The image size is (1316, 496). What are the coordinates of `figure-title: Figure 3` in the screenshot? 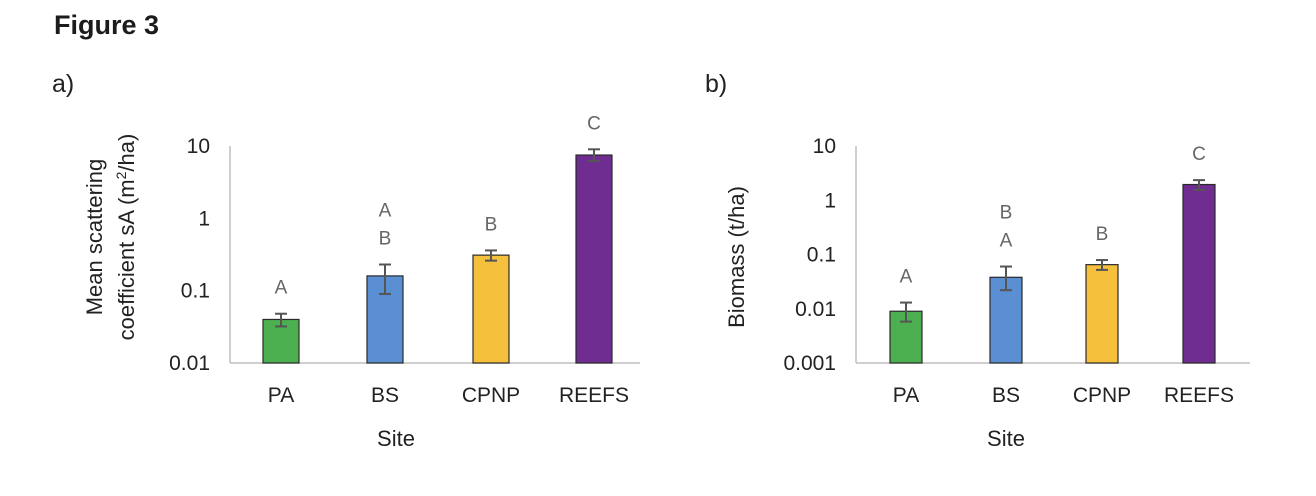 It's located at (107, 25).